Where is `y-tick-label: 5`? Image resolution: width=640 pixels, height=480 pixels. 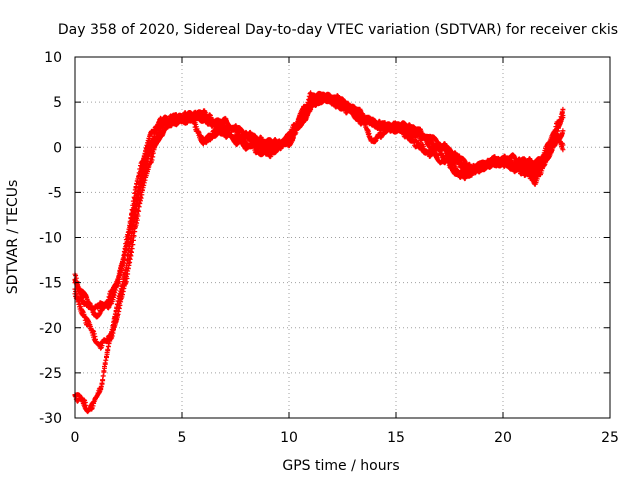
y-tick-label: 5 is located at coordinates (57, 103).